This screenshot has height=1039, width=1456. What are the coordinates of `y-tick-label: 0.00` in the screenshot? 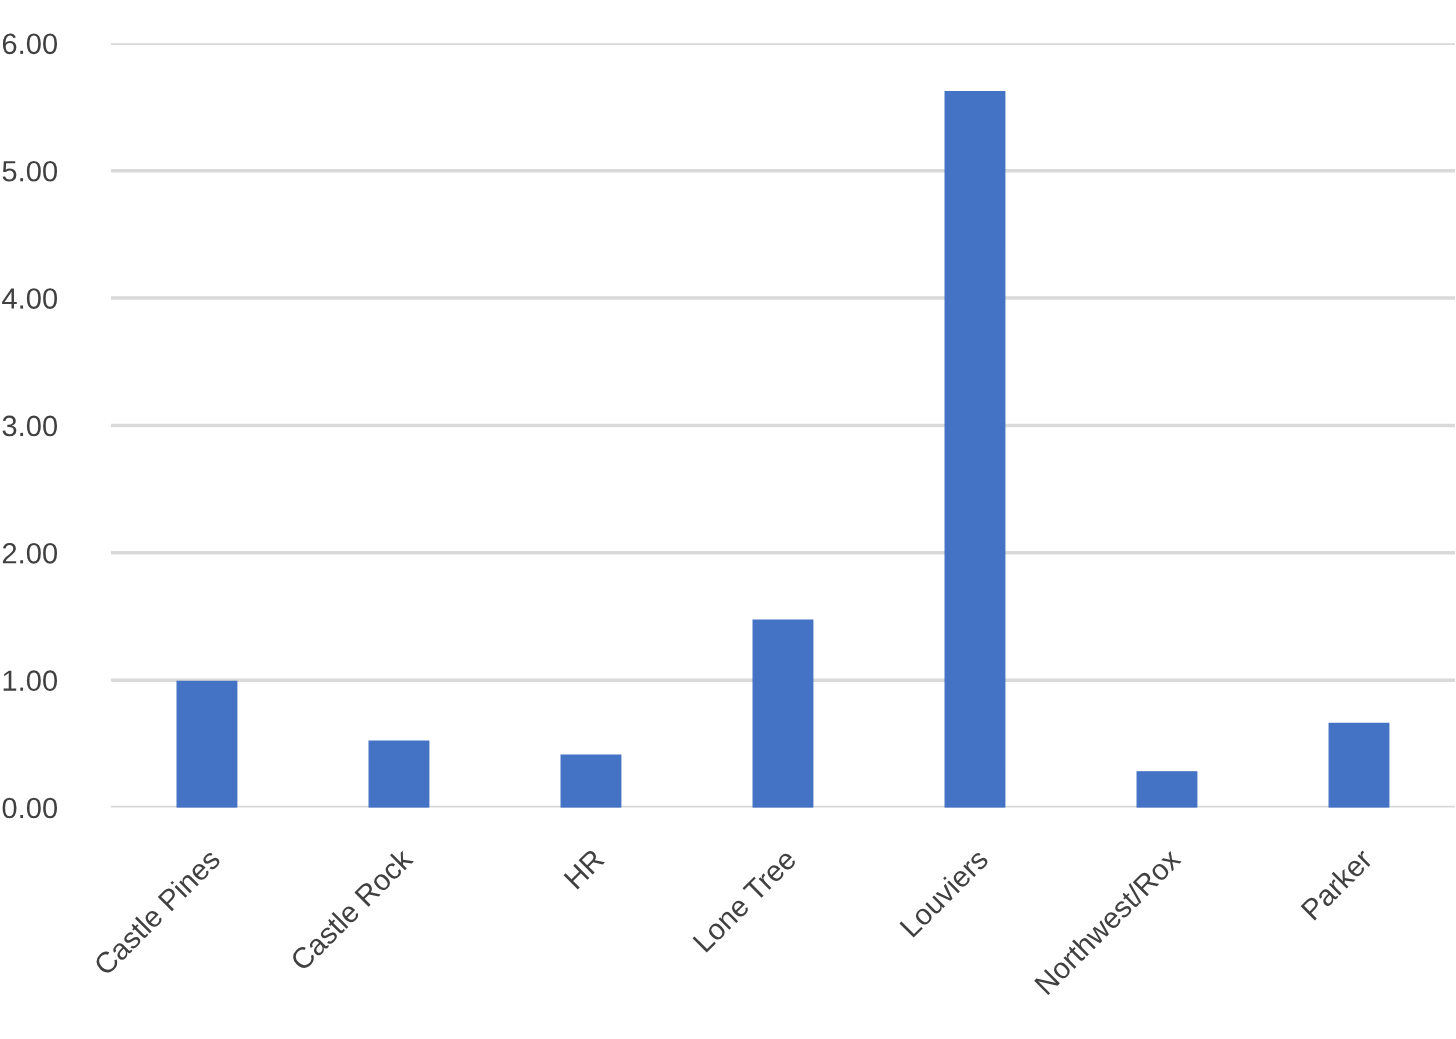 It's located at (30, 808).